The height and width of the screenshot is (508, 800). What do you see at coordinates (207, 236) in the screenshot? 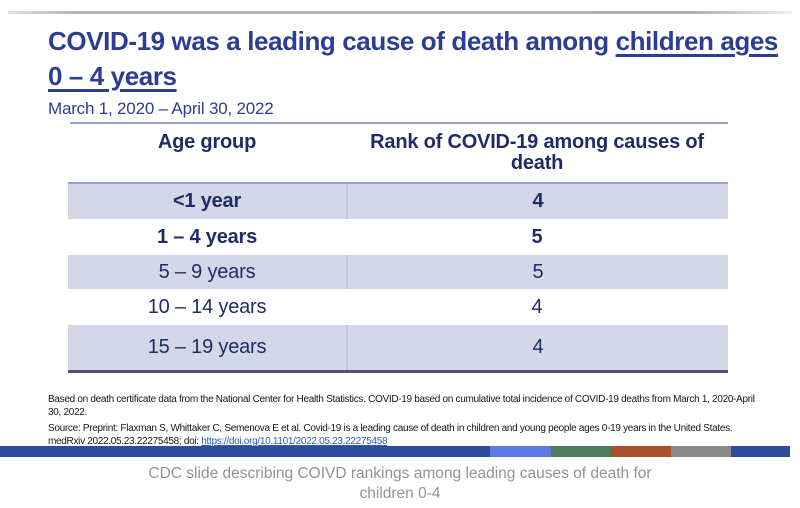
I see `age-group-cell: 1 – 4 years` at bounding box center [207, 236].